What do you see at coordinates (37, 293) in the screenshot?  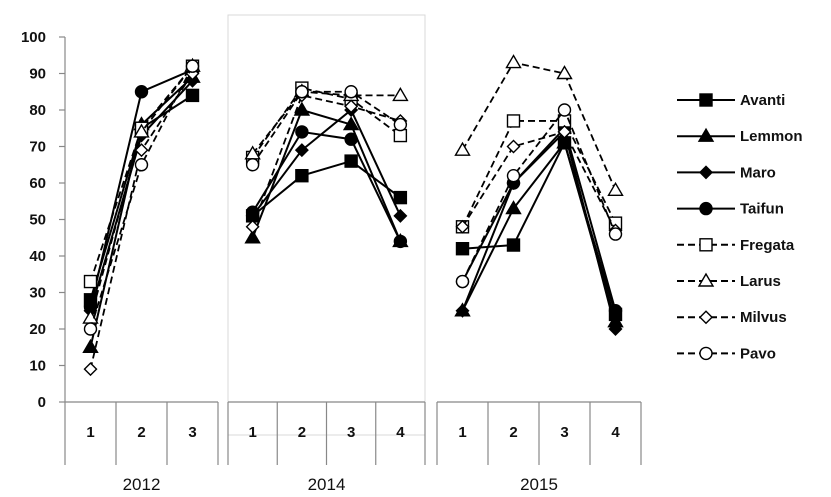 I see `y-tick-label: 30` at bounding box center [37, 293].